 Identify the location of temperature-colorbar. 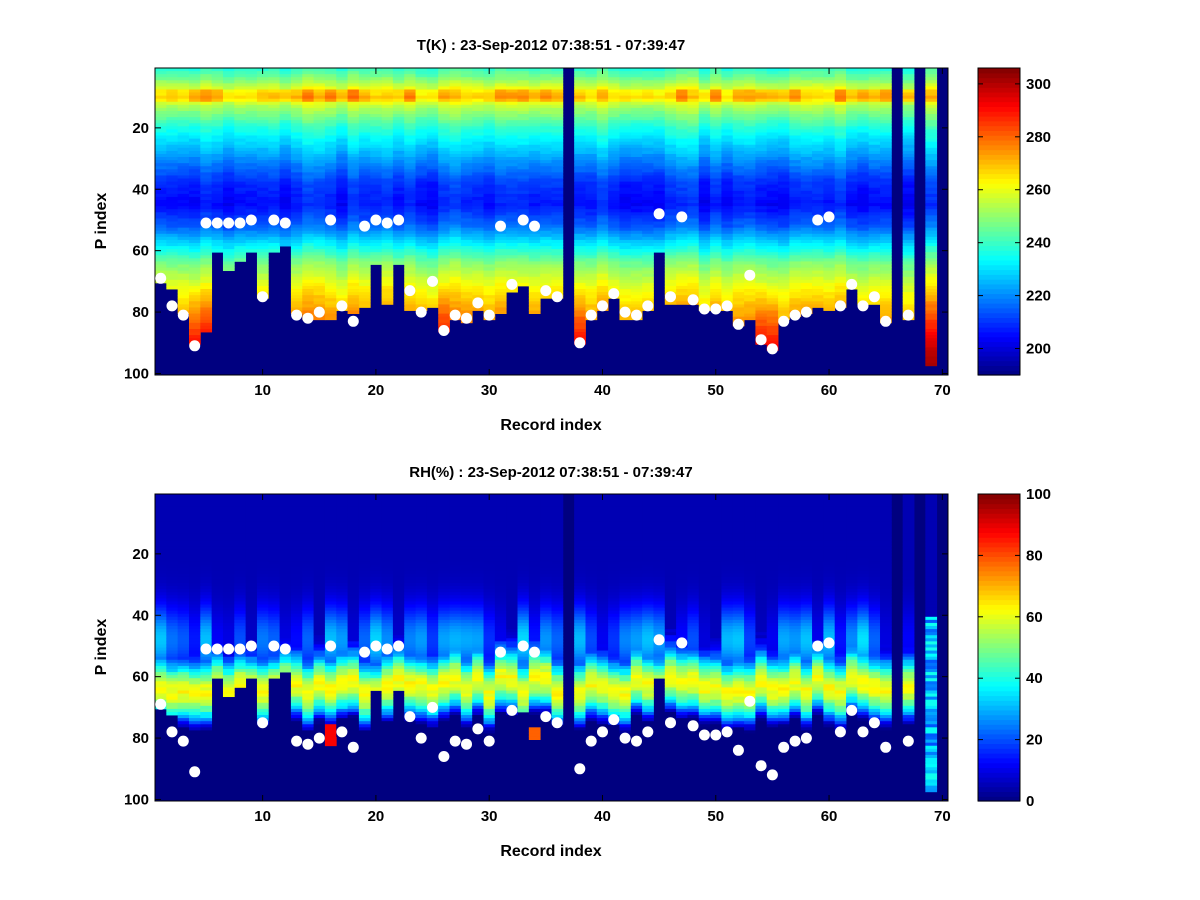
(999, 221).